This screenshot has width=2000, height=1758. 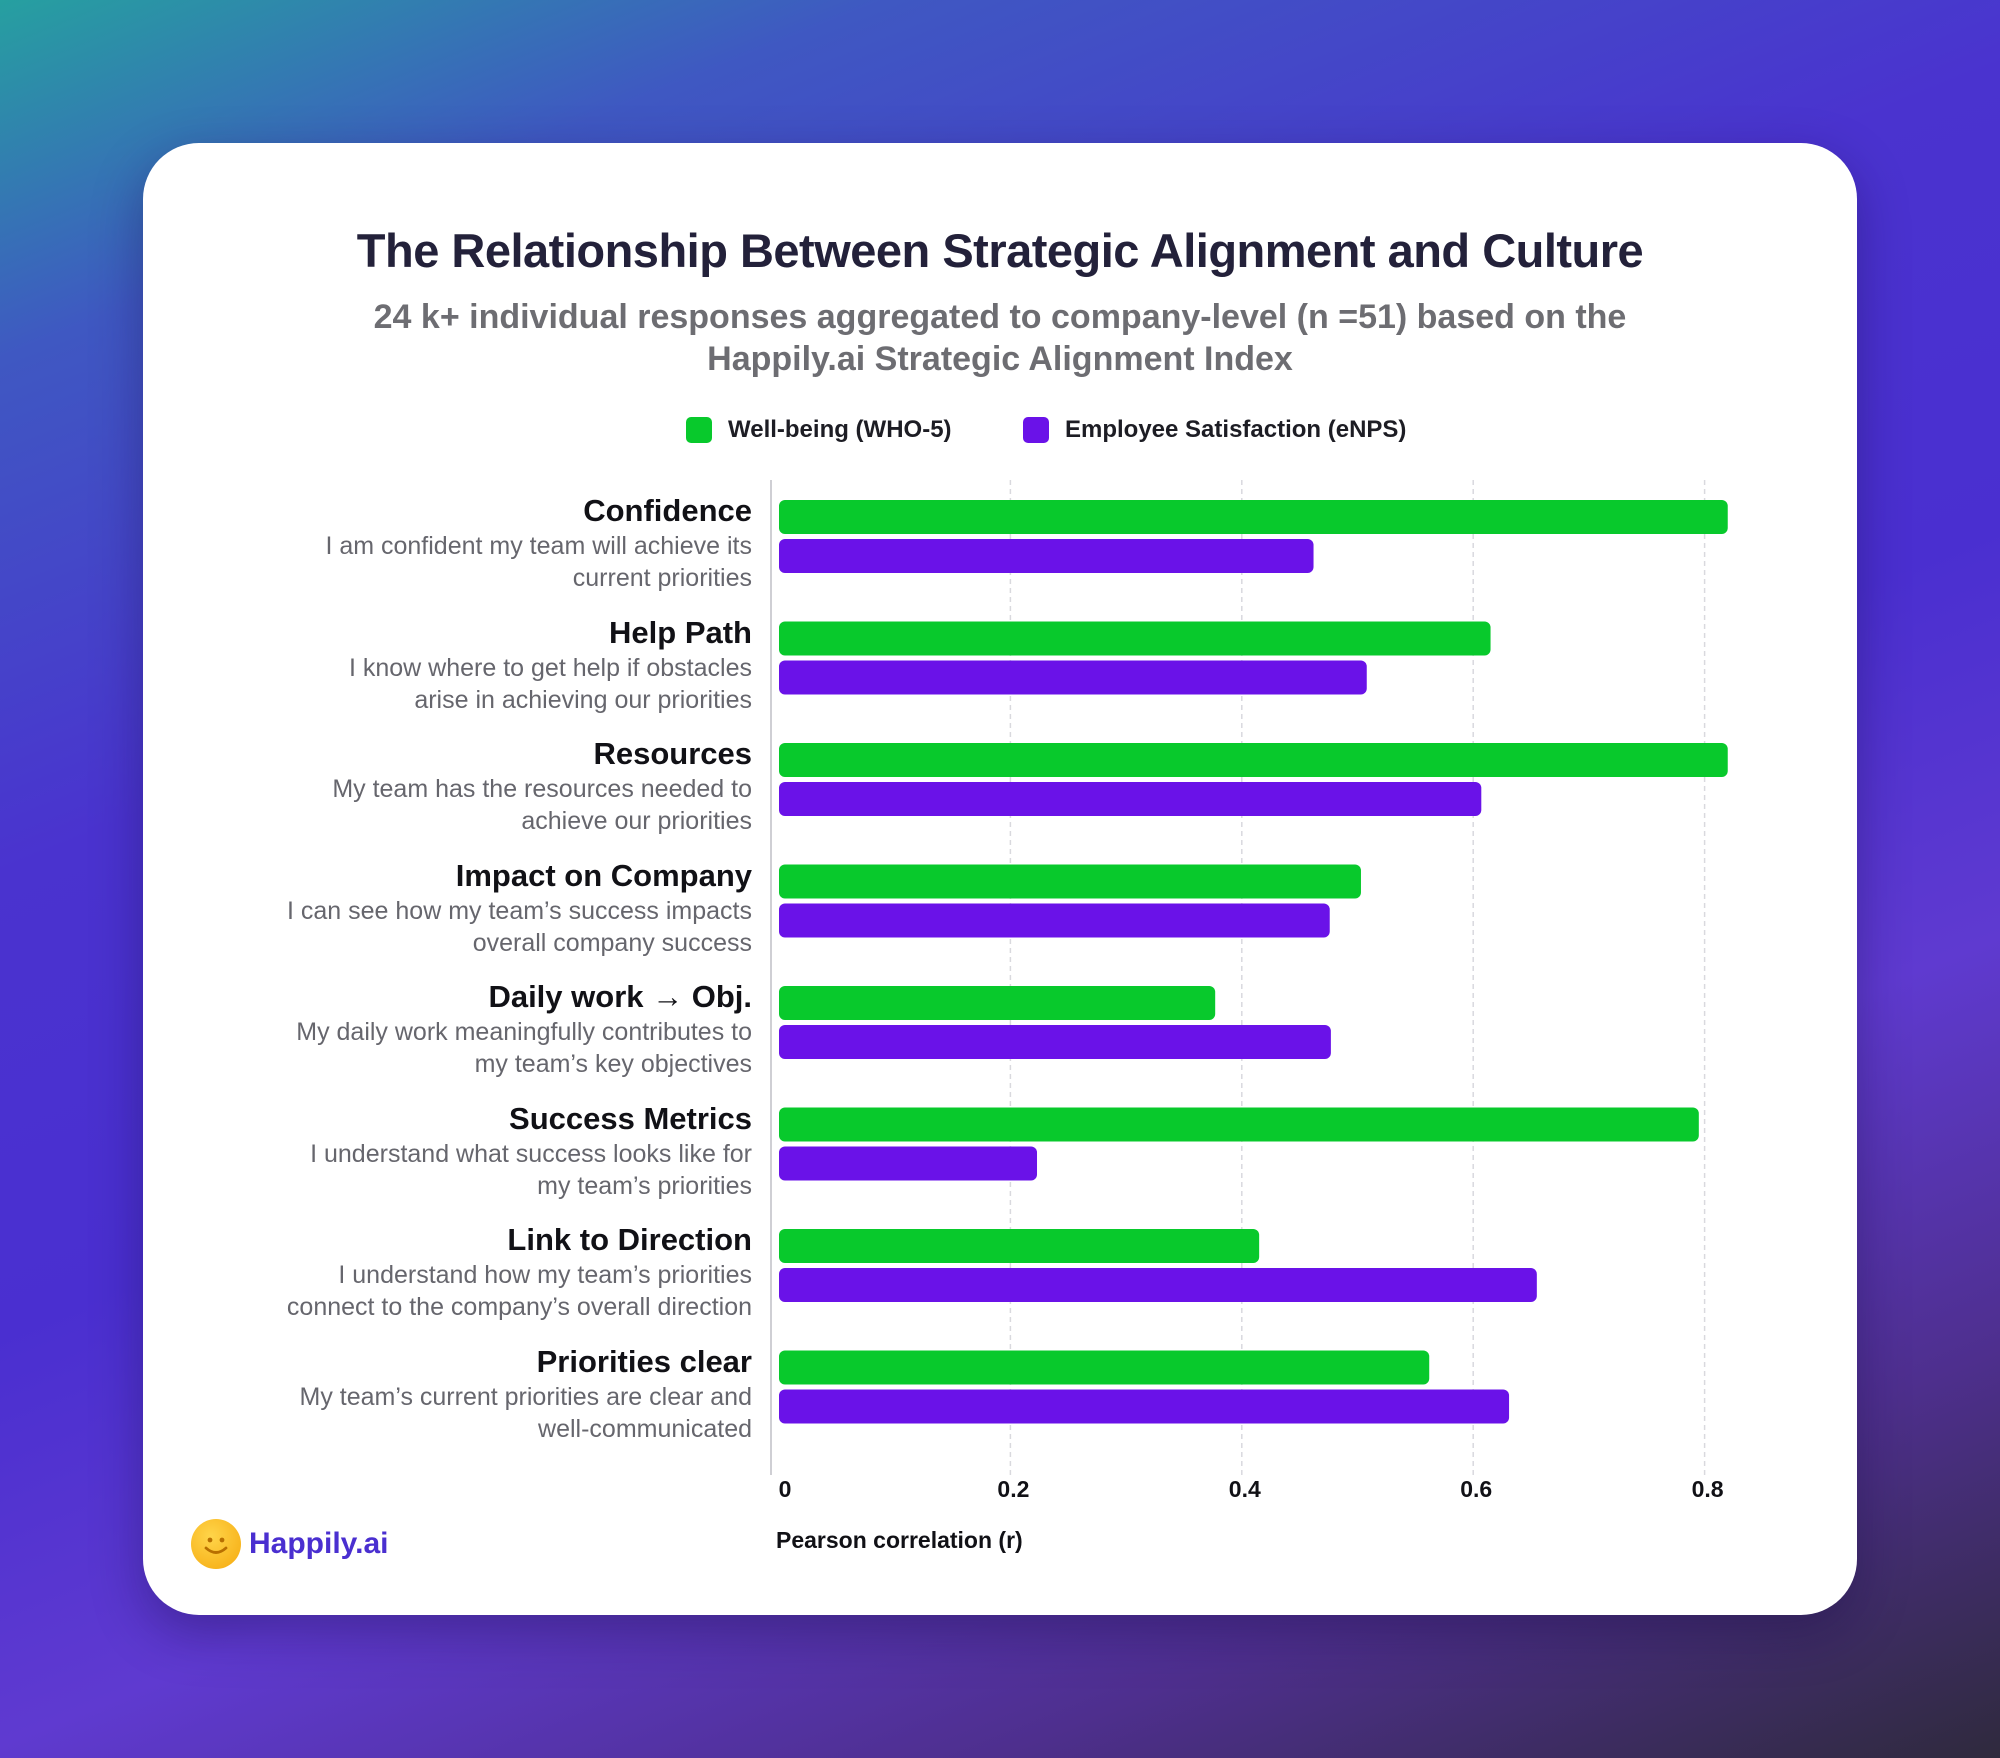 I want to click on x-tick-label: 0.8, so click(x=1708, y=1489).